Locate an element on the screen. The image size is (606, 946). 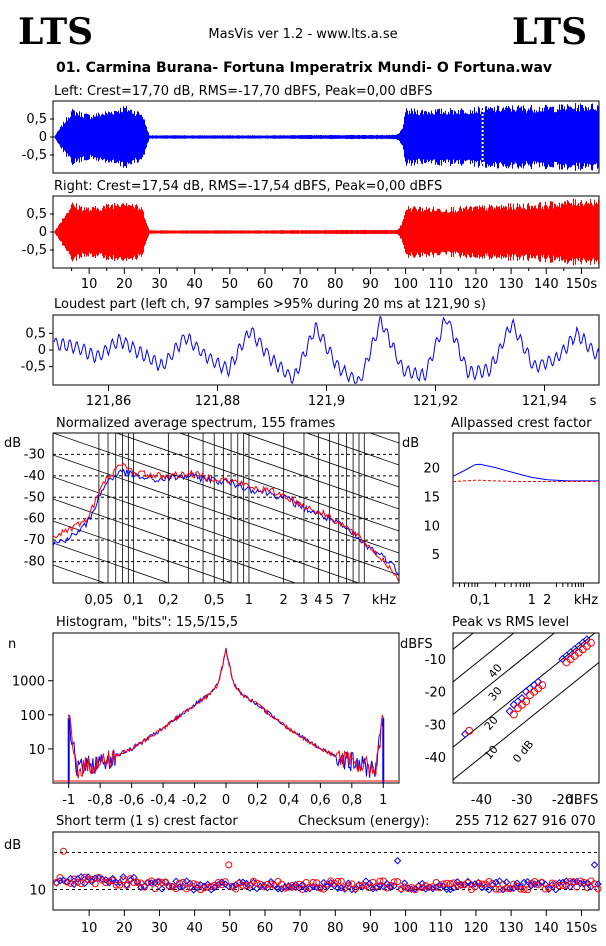
spectrum-xtick-label: 0,5 is located at coordinates (214, 600).